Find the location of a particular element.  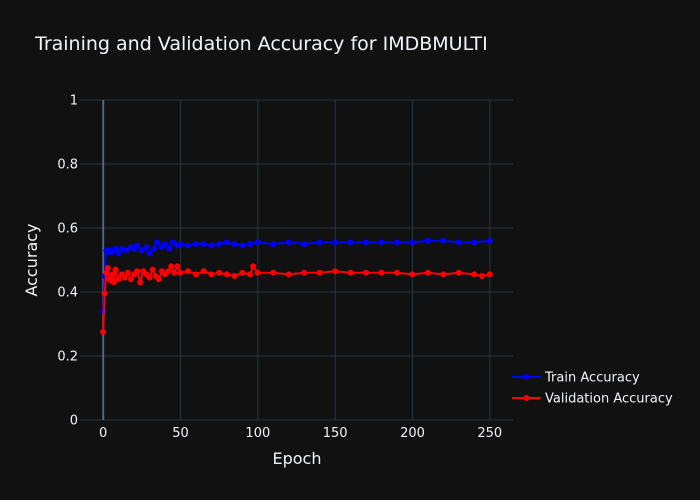

legend-label: Validation Accuracy is located at coordinates (609, 399).